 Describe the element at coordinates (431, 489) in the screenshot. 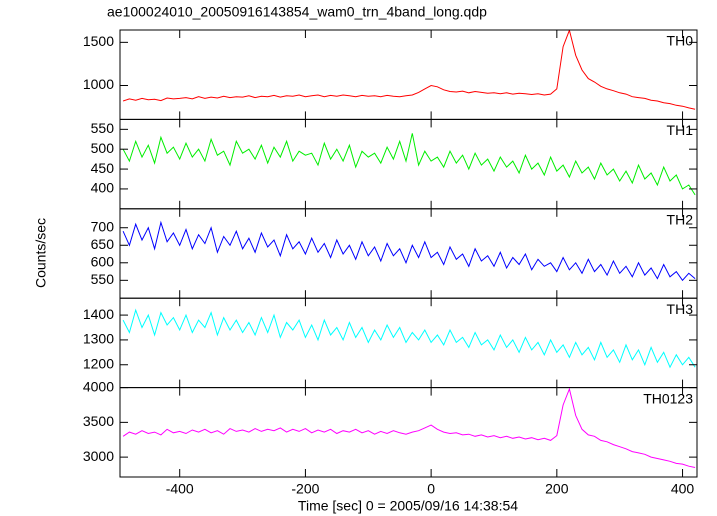

I see `x-tick-label: 0` at that location.